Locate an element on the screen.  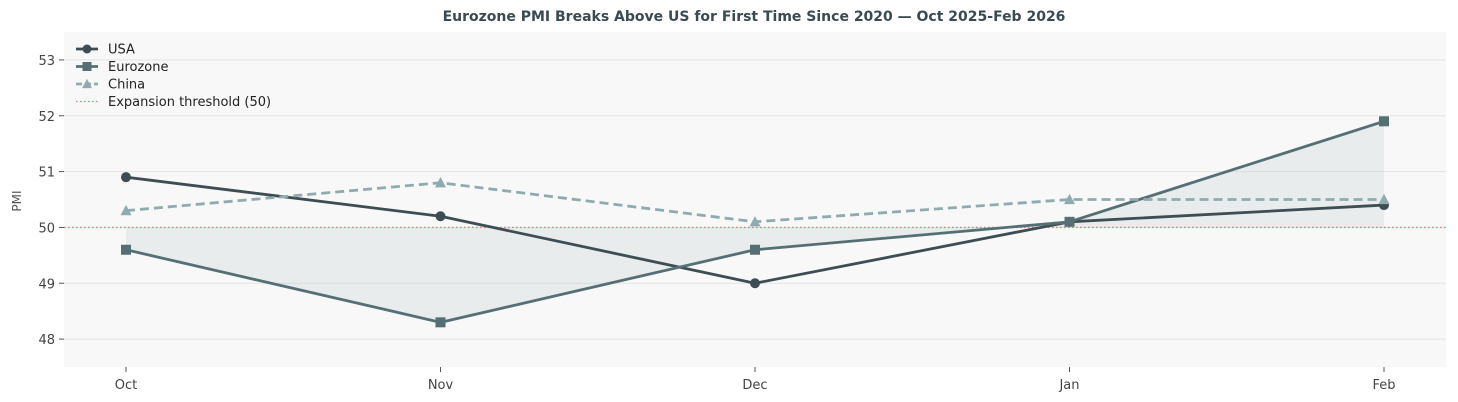
x-tick-label: Feb is located at coordinates (1383, 385).